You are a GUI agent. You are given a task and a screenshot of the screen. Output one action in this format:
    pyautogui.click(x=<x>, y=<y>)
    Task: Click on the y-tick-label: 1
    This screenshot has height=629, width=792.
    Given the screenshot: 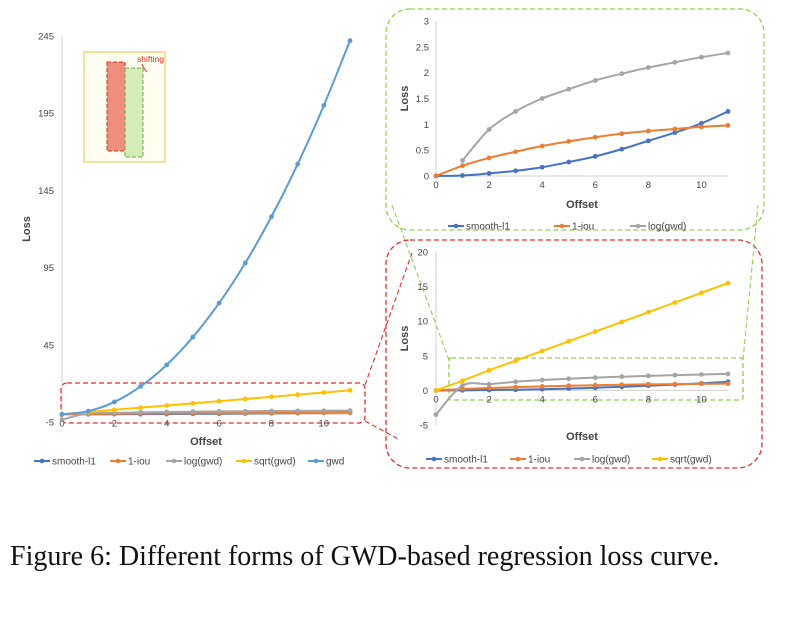 What is the action you would take?
    pyautogui.click(x=426, y=125)
    